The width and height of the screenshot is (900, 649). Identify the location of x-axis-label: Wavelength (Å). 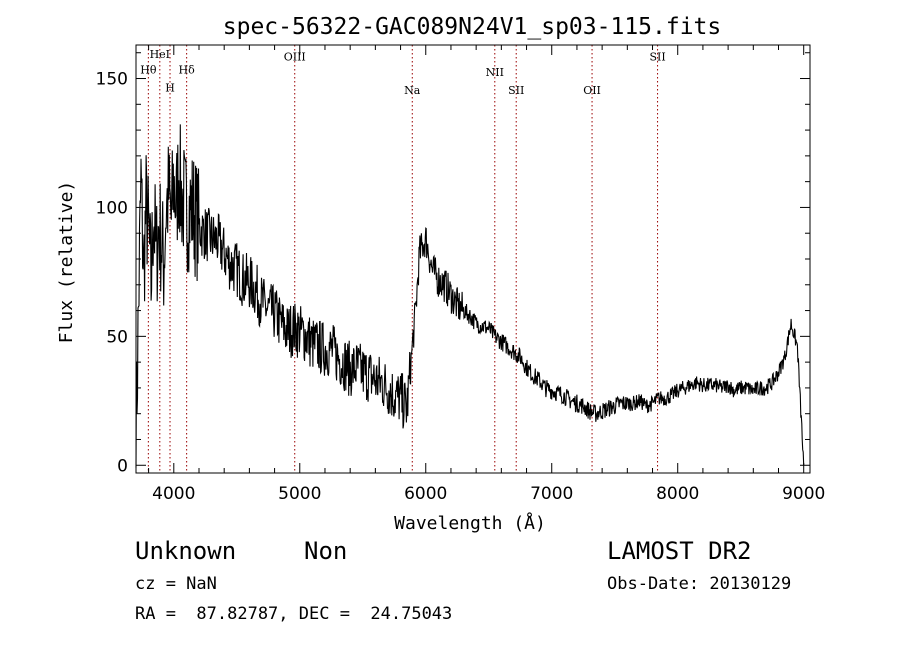
(470, 523).